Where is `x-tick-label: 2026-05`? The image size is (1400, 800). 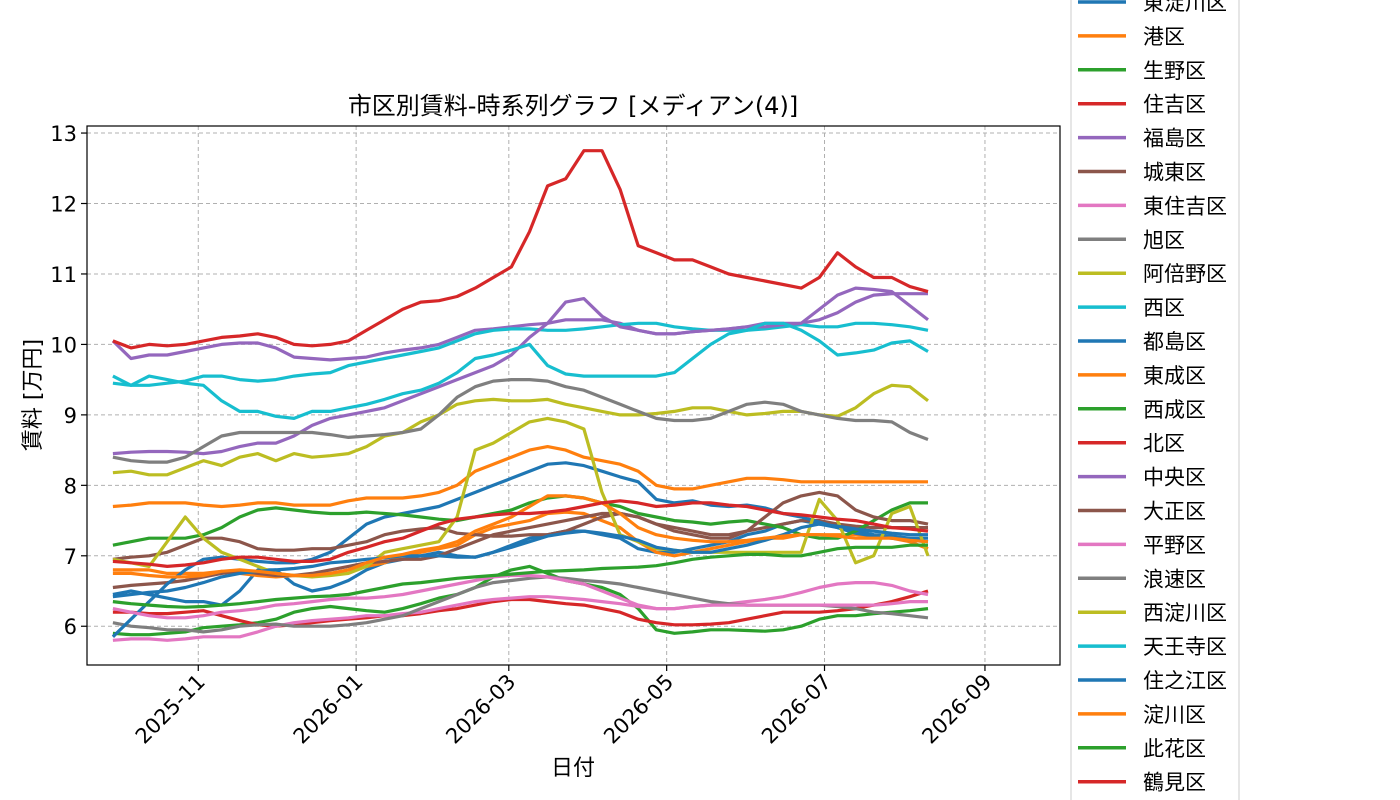 x-tick-label: 2026-05 is located at coordinates (638, 709).